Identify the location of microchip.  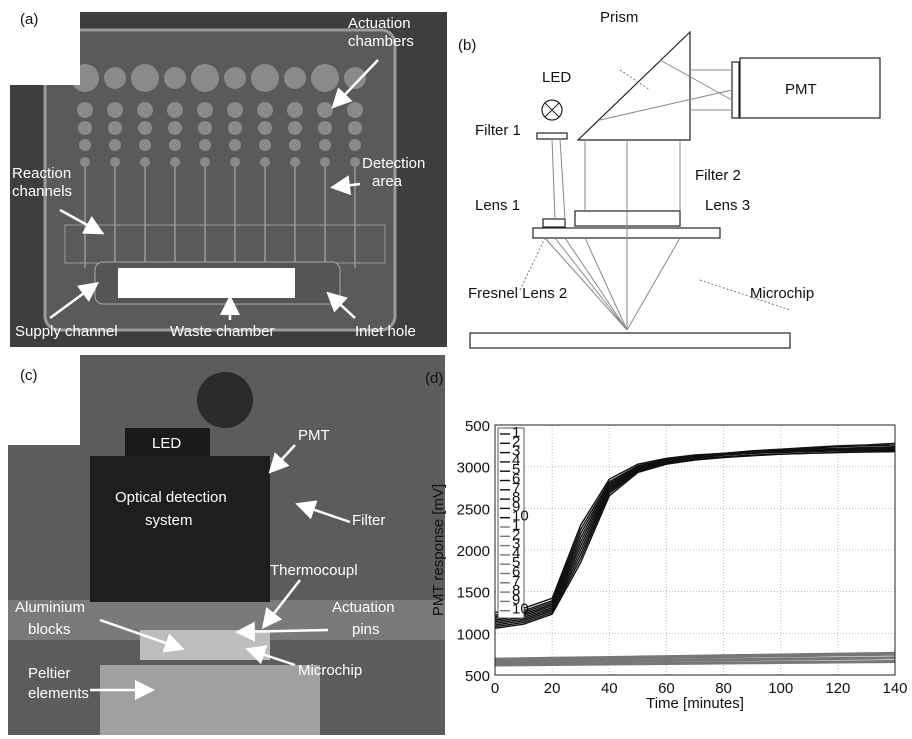
(630, 340).